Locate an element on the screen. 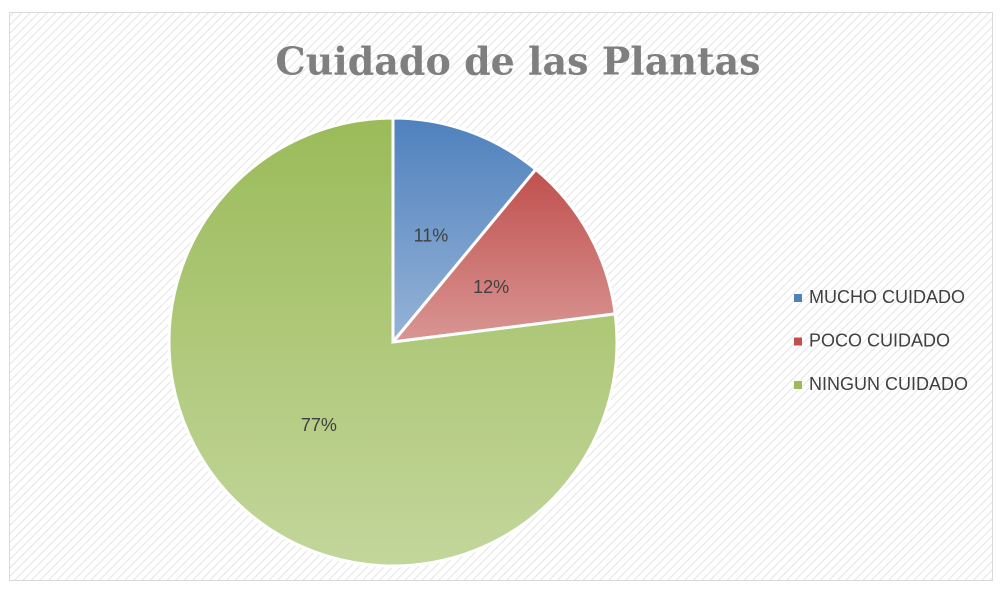  data-label: 12% is located at coordinates (491, 287).